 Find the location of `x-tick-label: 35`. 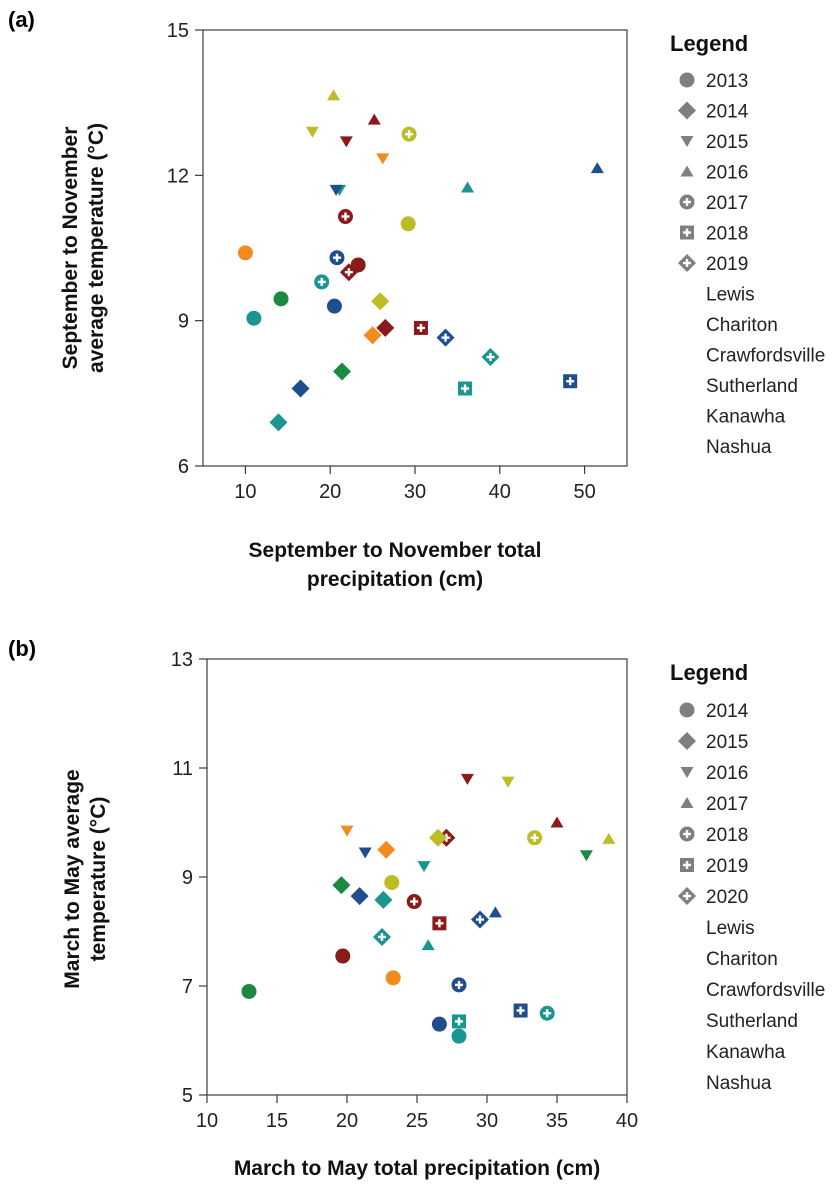

x-tick-label: 35 is located at coordinates (557, 1121).